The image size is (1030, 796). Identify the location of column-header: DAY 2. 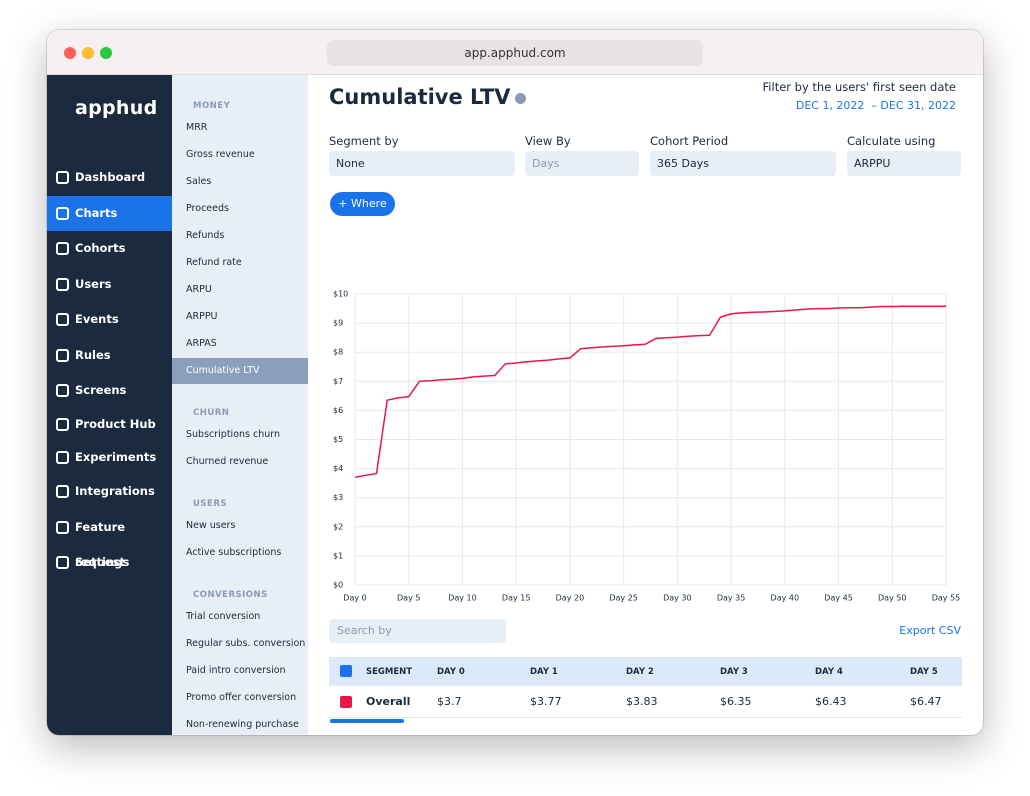
(640, 671).